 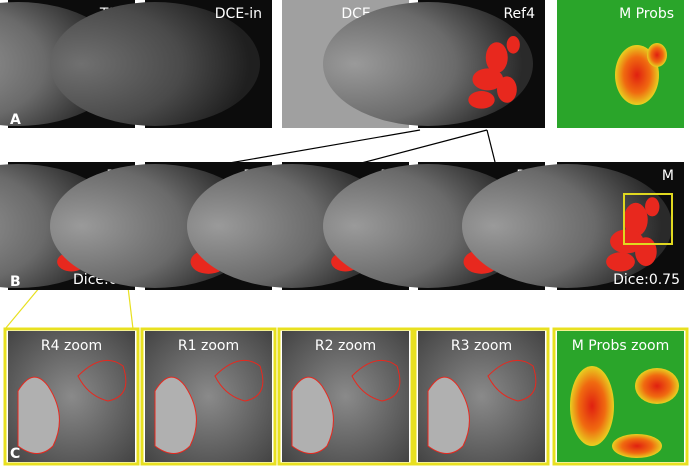 I want to click on image-panel: DCE-in, so click(x=161, y=64).